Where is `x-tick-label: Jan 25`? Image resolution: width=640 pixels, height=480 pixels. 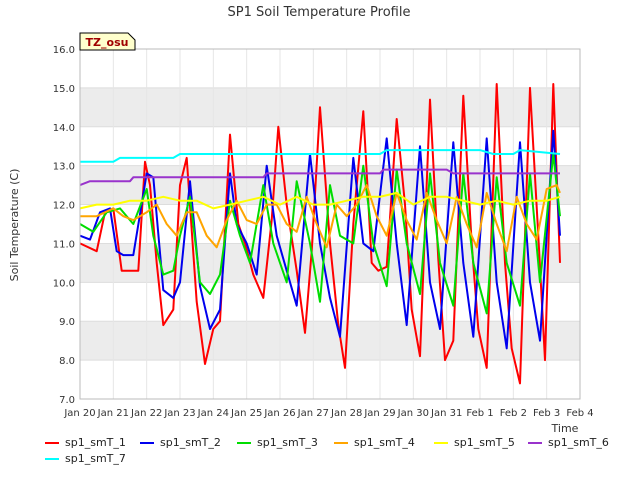
x-tick-label: Jan 25 is located at coordinates (246, 413).